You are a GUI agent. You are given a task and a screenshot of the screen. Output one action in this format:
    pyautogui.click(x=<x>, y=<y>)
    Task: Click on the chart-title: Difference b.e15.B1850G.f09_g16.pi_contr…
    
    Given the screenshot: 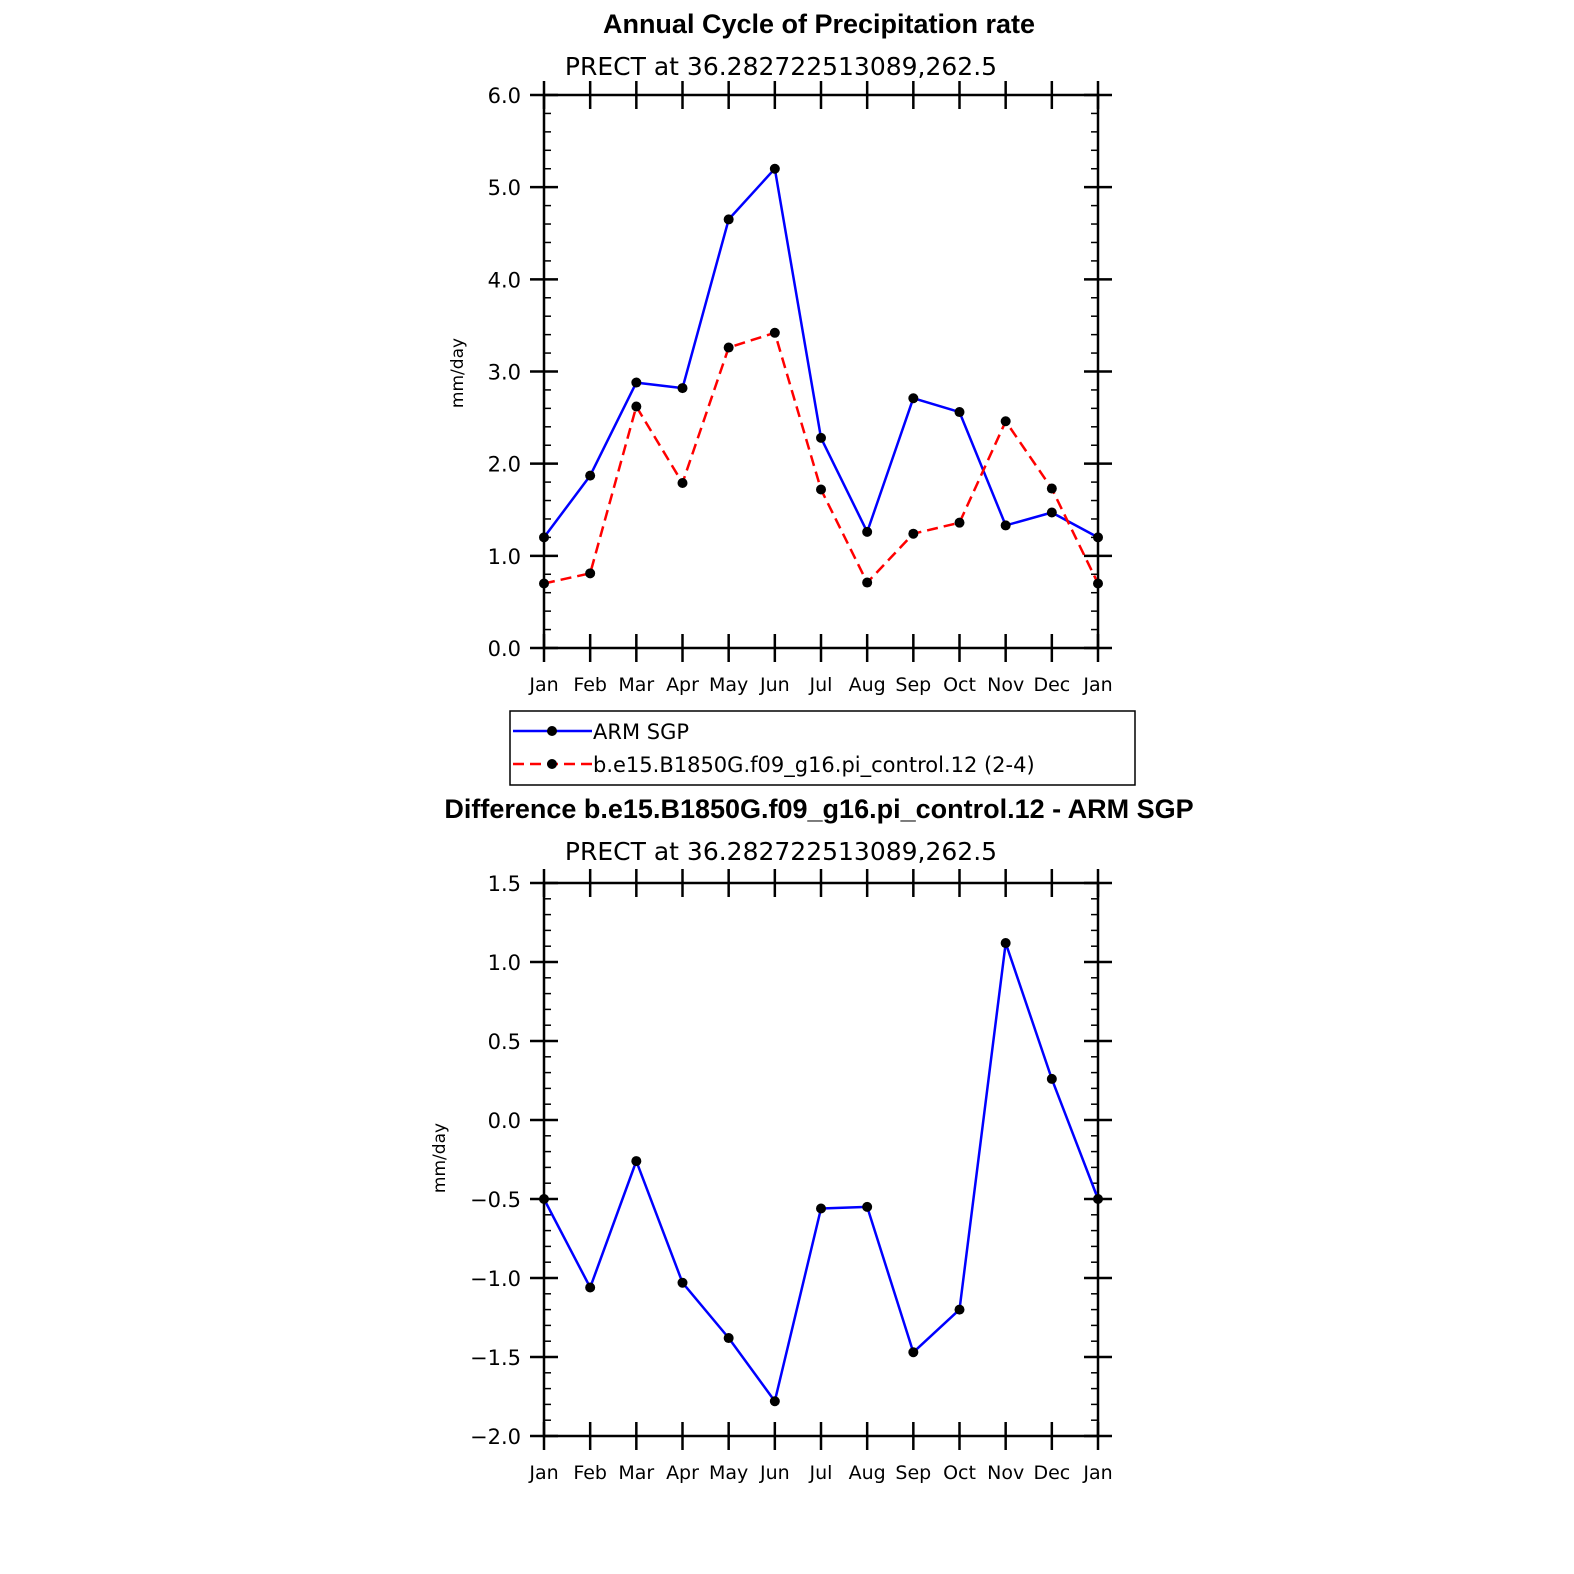 What is the action you would take?
    pyautogui.click(x=818, y=809)
    